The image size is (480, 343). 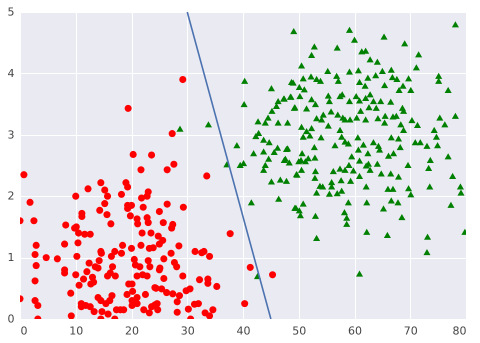 I want to click on x-tick-label: 10, so click(x=76, y=331).